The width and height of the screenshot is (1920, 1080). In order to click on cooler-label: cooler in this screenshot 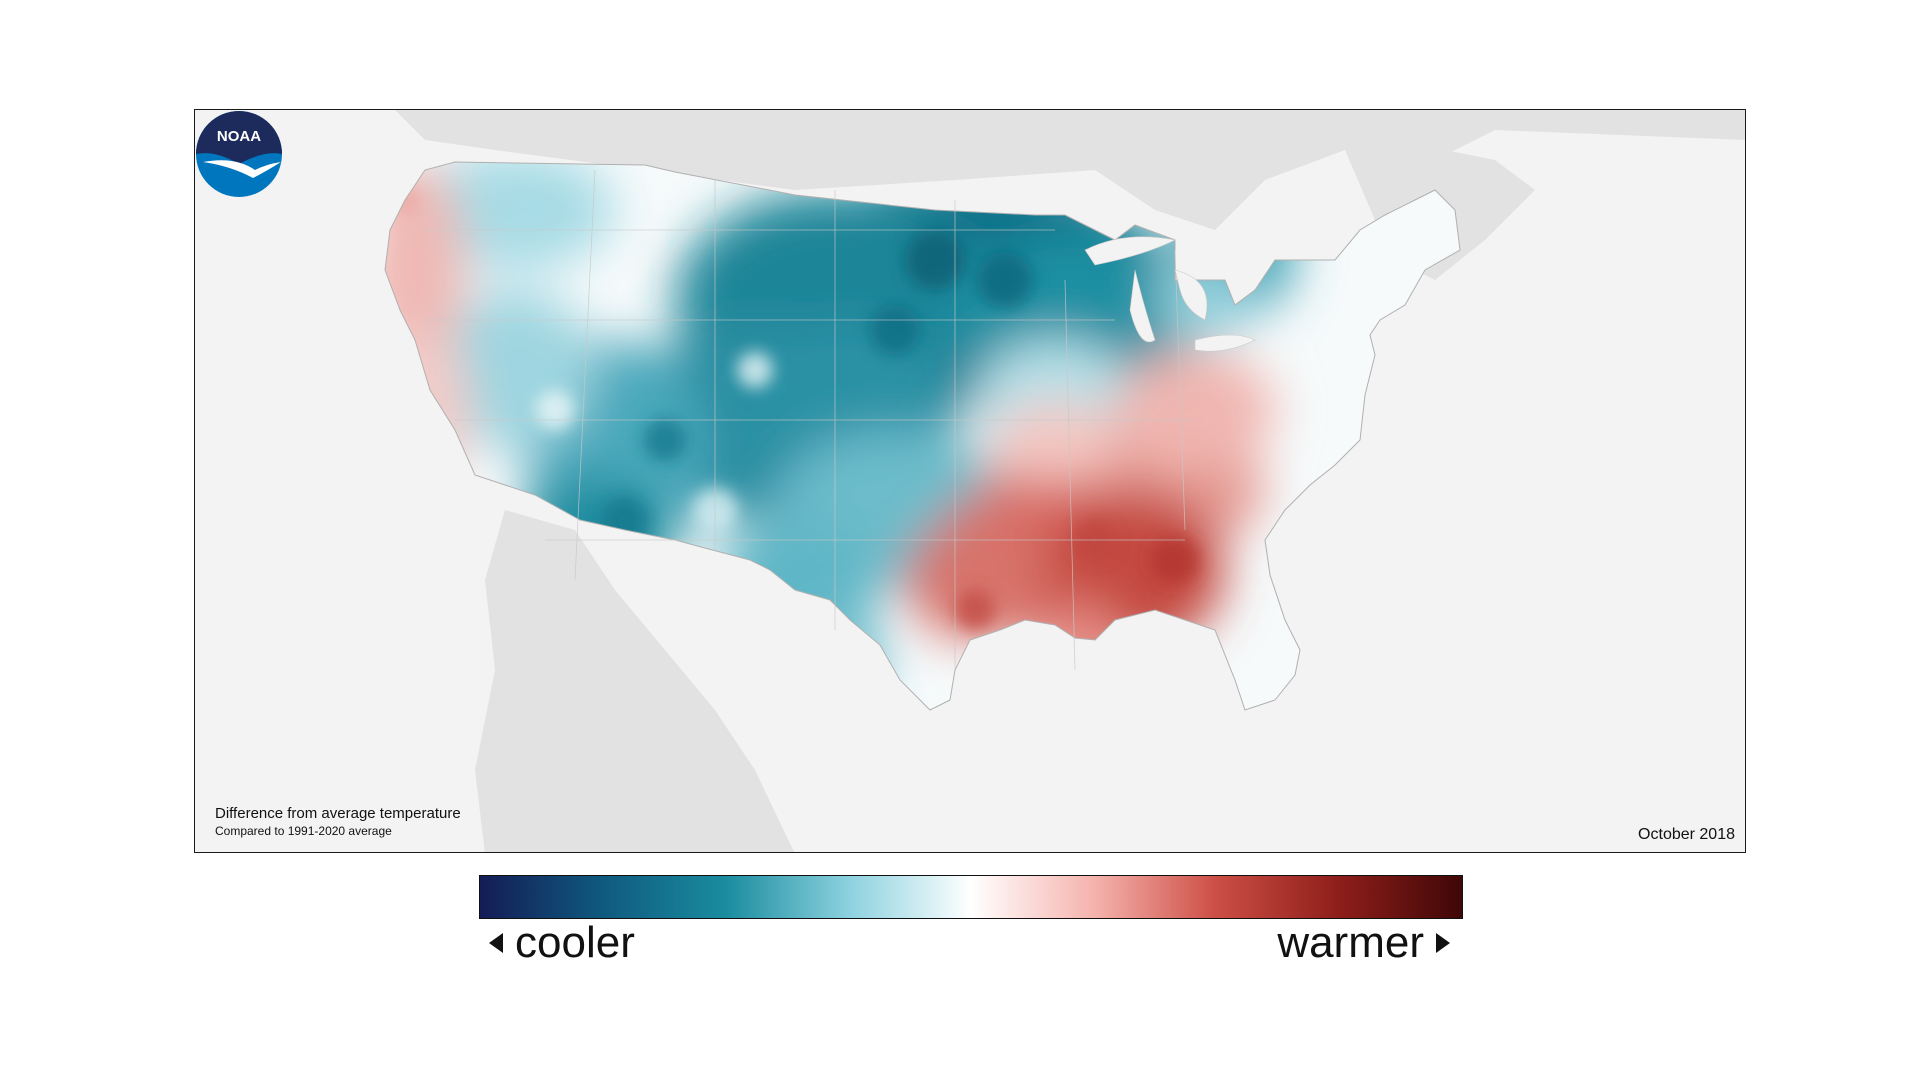, I will do `click(575, 942)`.